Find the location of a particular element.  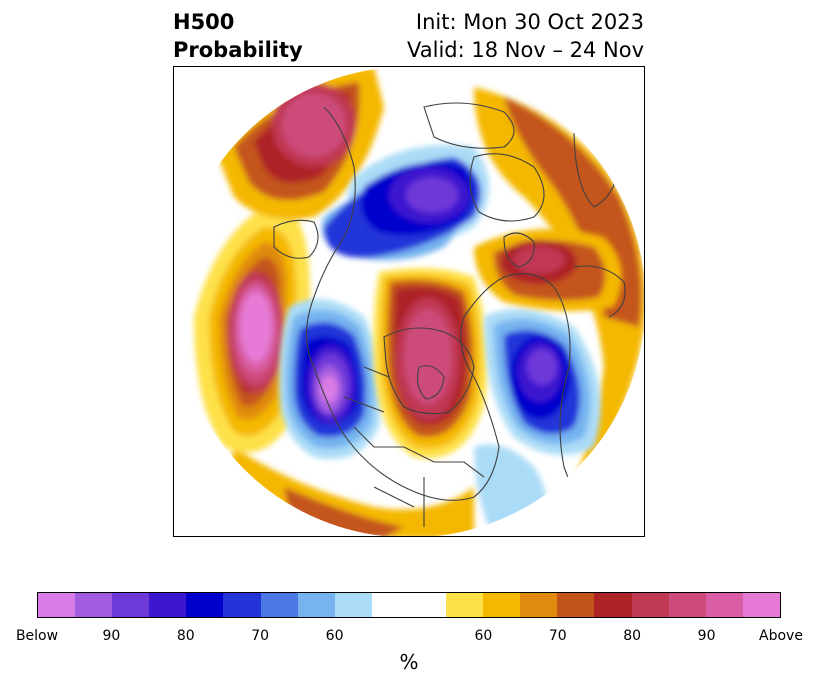

colorbar is located at coordinates (409, 605).